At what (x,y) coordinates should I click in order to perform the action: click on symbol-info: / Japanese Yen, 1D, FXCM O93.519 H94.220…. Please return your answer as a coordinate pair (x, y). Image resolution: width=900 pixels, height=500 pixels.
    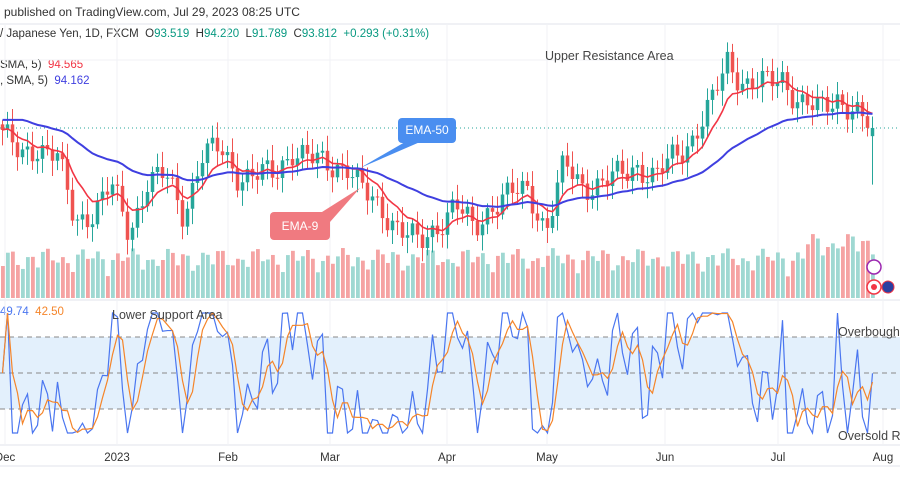
    Looking at the image, I should click on (214, 34).